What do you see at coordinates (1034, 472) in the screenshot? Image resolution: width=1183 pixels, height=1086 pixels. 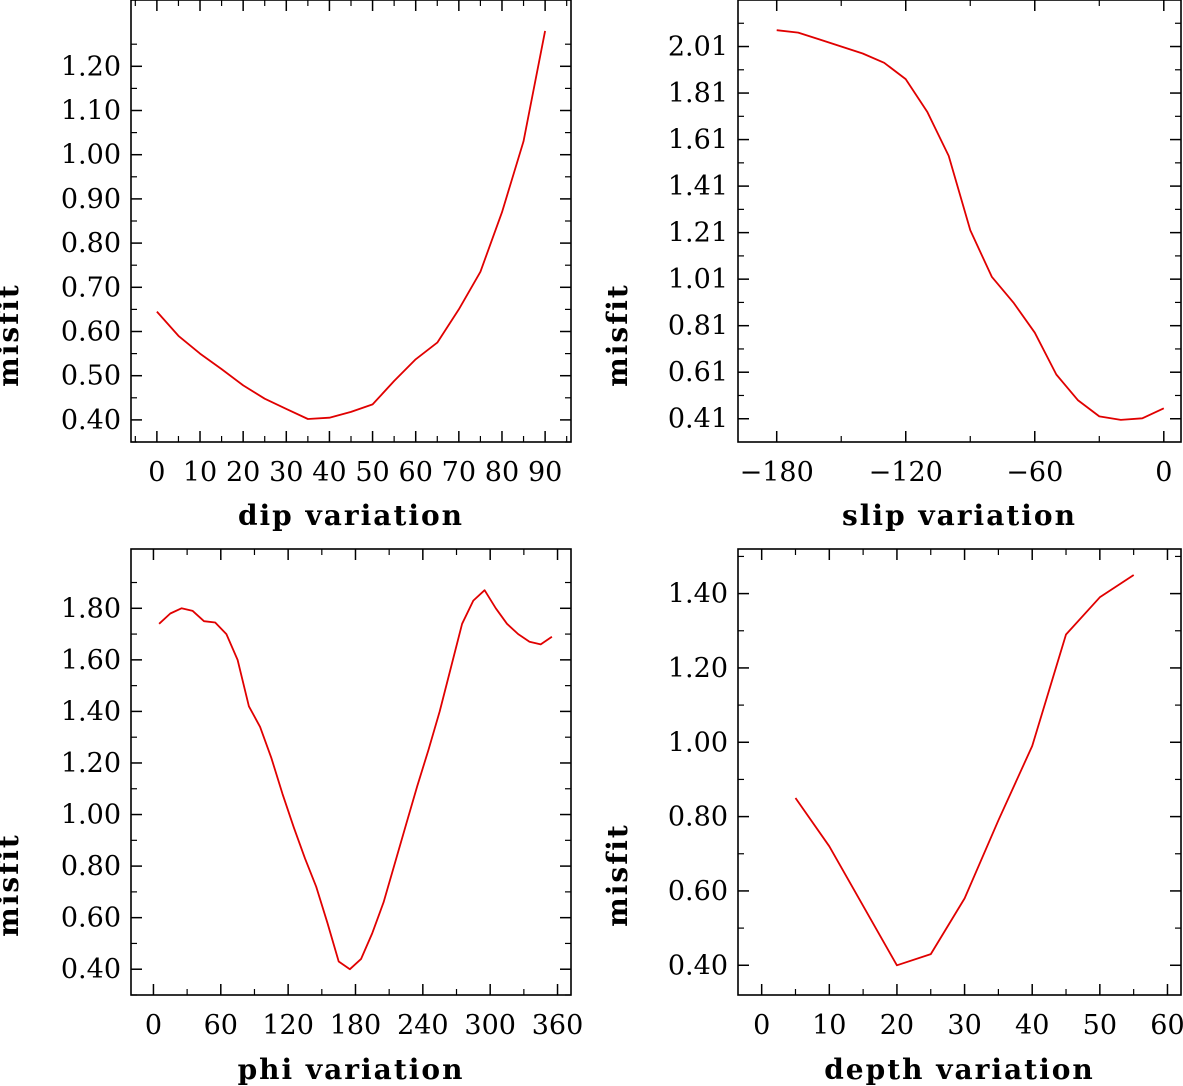 I see `x-tick-label: −60` at bounding box center [1034, 472].